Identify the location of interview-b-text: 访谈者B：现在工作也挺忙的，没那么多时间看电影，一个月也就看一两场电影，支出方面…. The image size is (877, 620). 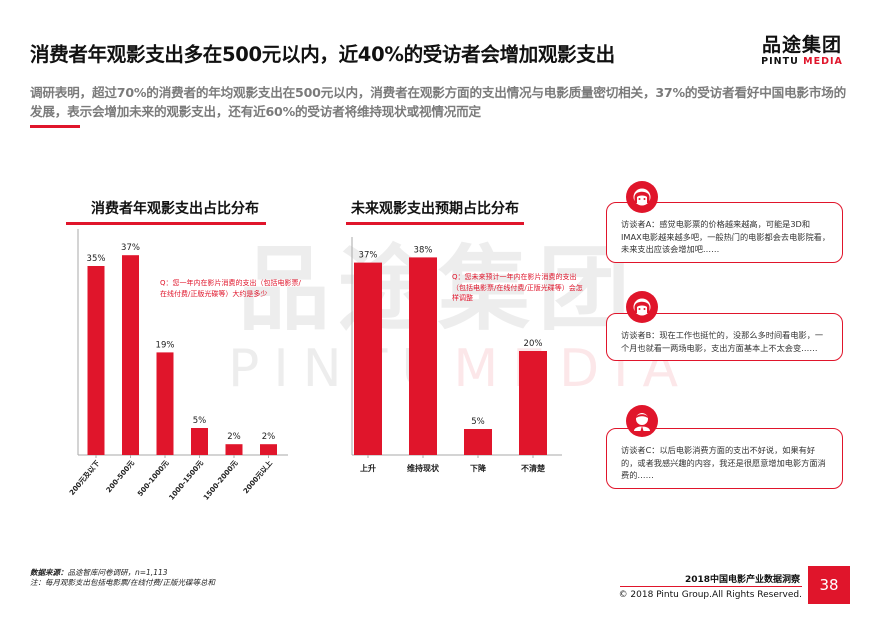
(722, 341).